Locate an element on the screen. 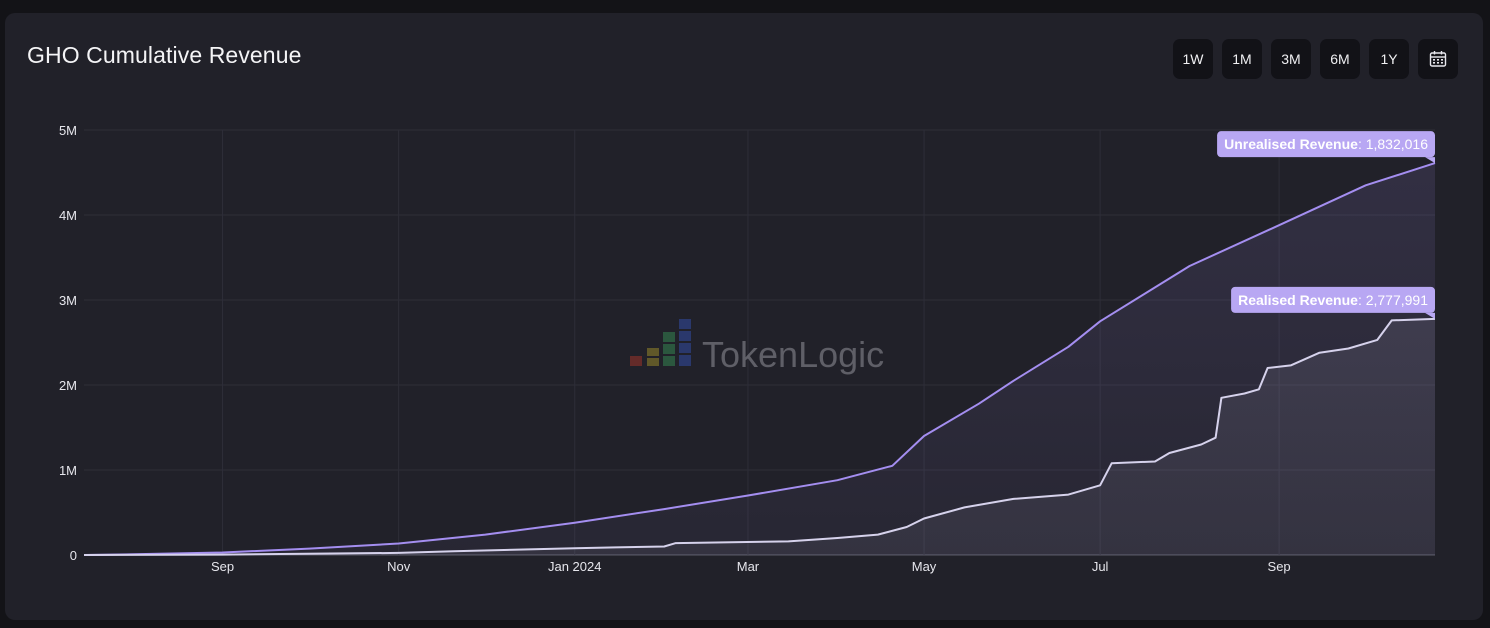 This screenshot has height=628, width=1490. series-end-label: Unrealised Revenue: 1,832,016 is located at coordinates (1326, 147).